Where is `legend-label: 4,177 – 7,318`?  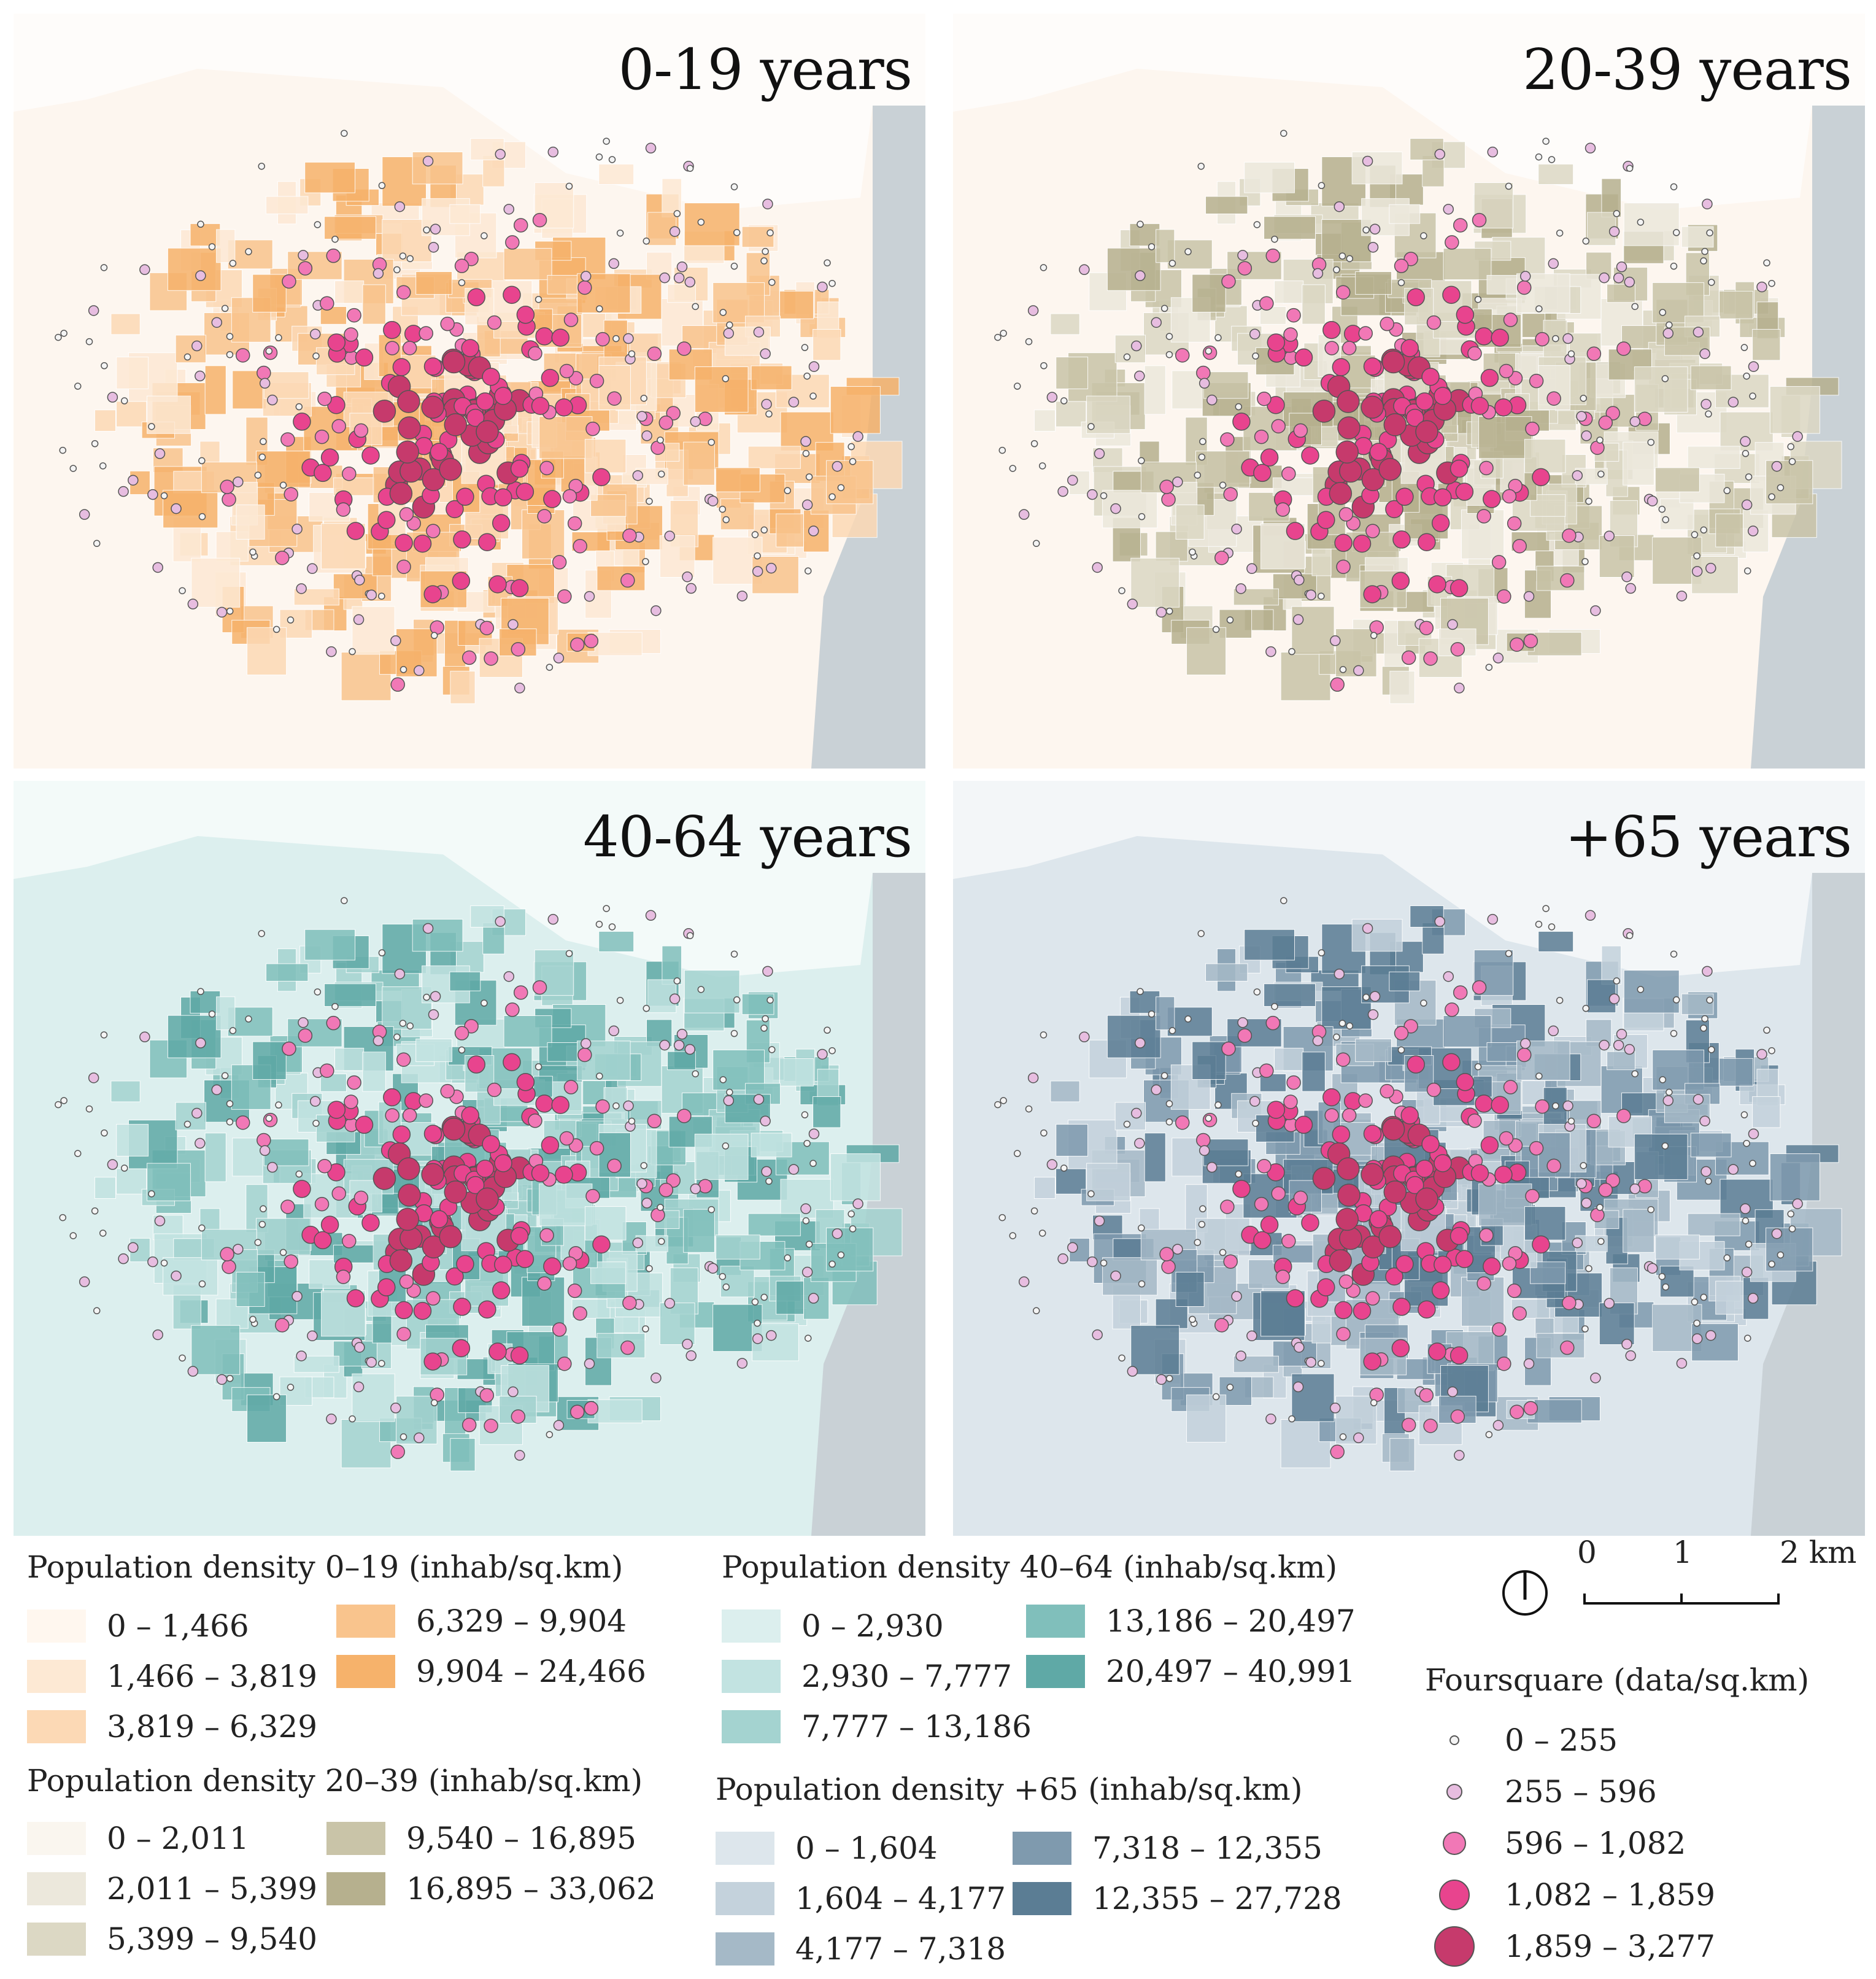 legend-label: 4,177 – 7,318 is located at coordinates (901, 1949).